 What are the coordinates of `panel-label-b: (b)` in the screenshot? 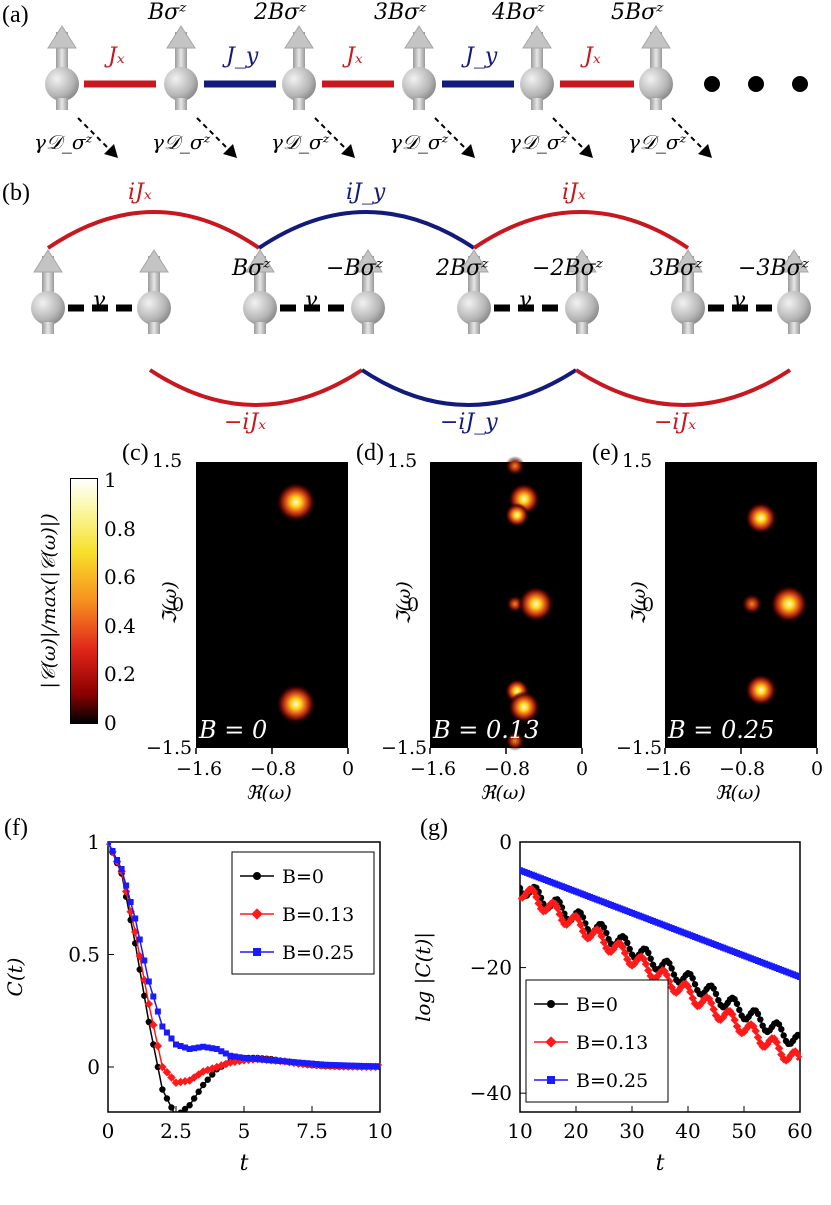 It's located at (16, 193).